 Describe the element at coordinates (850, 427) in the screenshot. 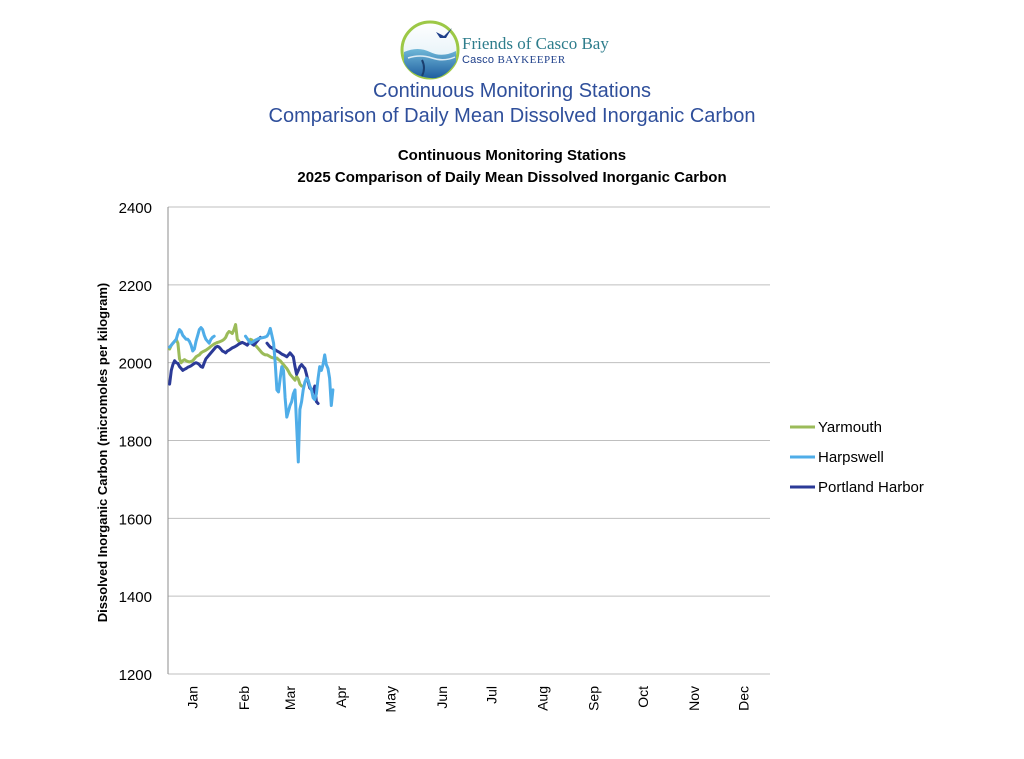

I see `legend-label: Yarmouth` at that location.